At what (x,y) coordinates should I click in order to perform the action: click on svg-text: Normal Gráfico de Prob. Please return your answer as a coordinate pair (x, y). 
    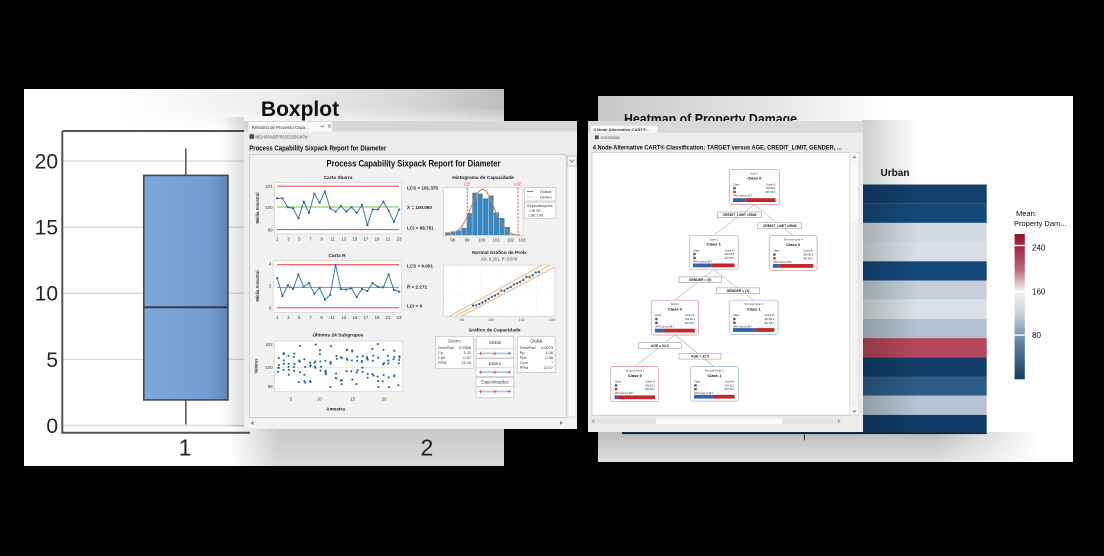
    Looking at the image, I should click on (499, 253).